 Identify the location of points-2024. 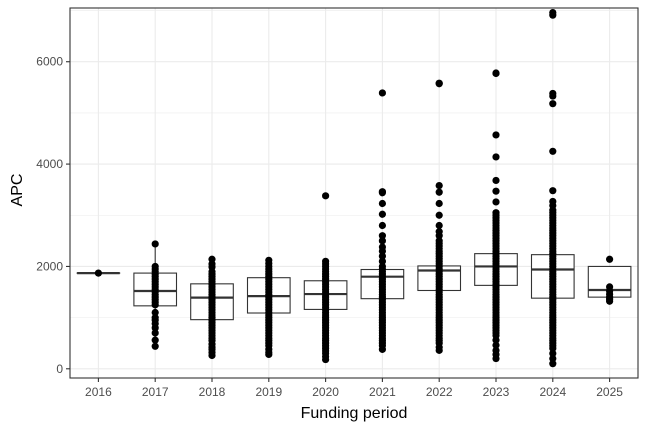
(553, 188).